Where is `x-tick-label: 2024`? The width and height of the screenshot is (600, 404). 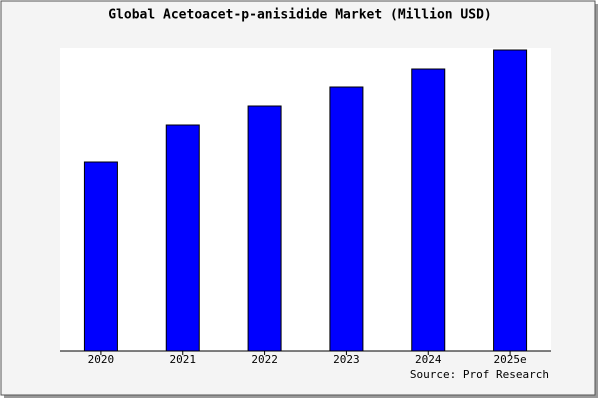
x-tick-label: 2024 is located at coordinates (428, 359).